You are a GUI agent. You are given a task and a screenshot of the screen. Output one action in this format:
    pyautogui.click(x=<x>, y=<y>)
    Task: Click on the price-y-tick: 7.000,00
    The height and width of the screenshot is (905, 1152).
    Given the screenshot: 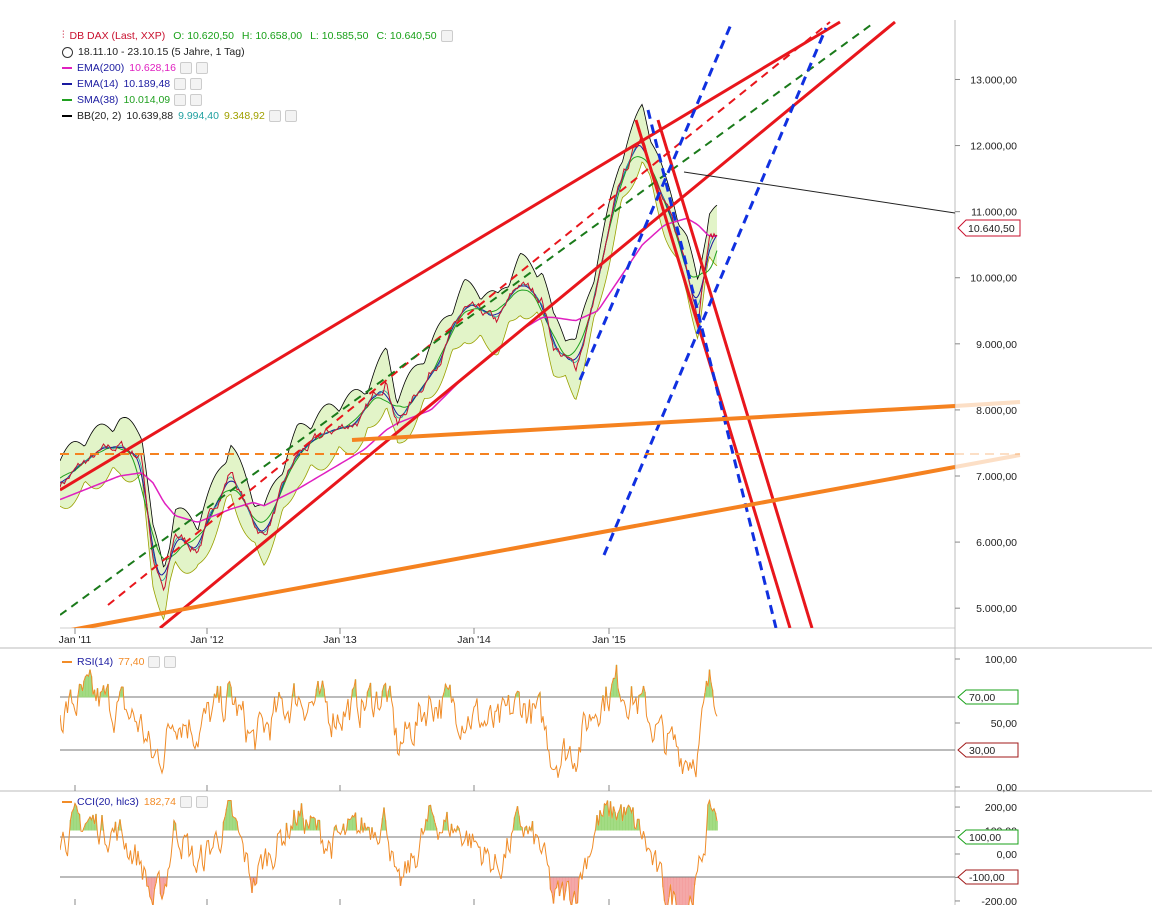 What is the action you would take?
    pyautogui.click(x=986, y=477)
    